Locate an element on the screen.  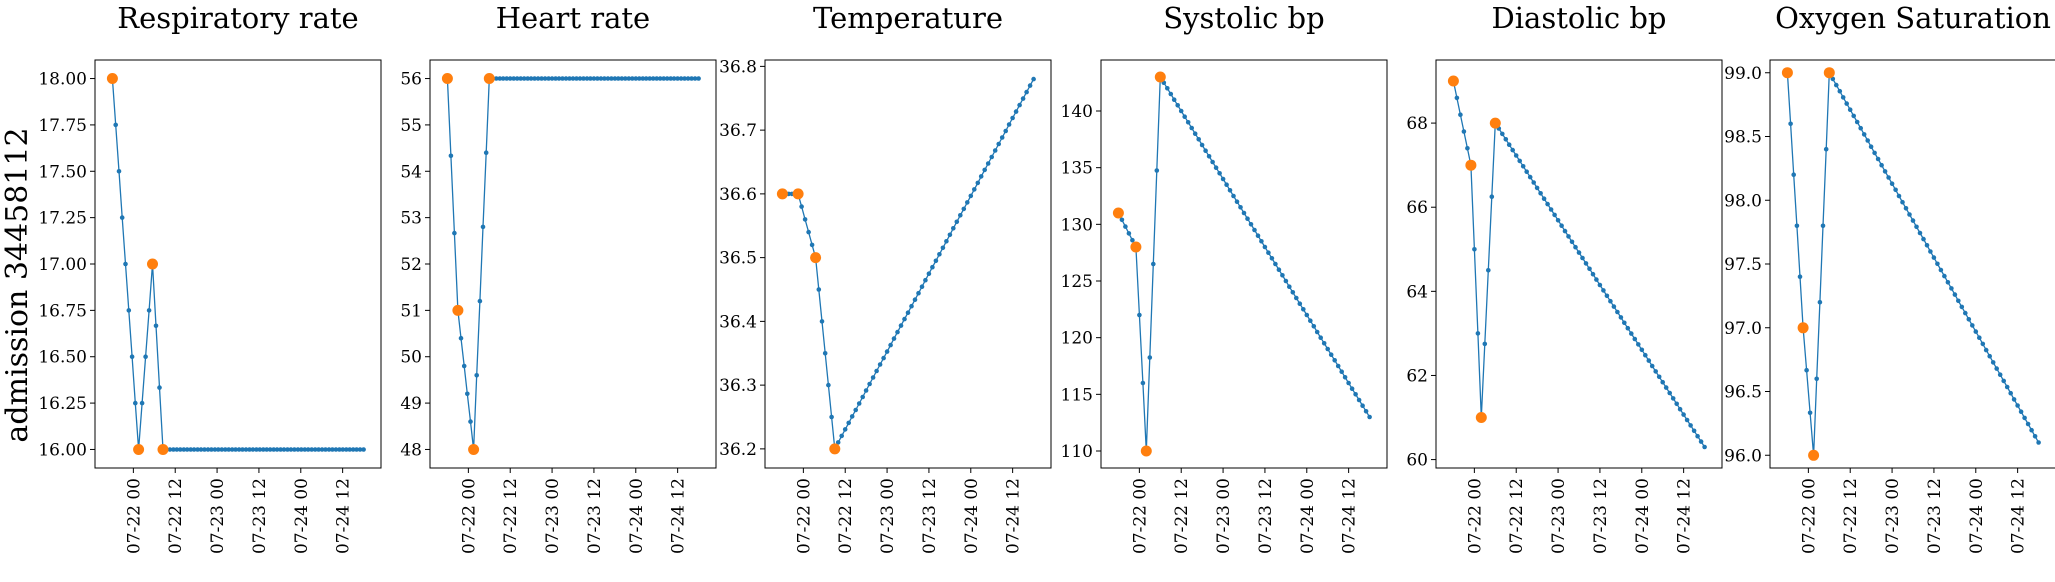
x-tick-label: 07-24 00 is located at coordinates (1977, 516).